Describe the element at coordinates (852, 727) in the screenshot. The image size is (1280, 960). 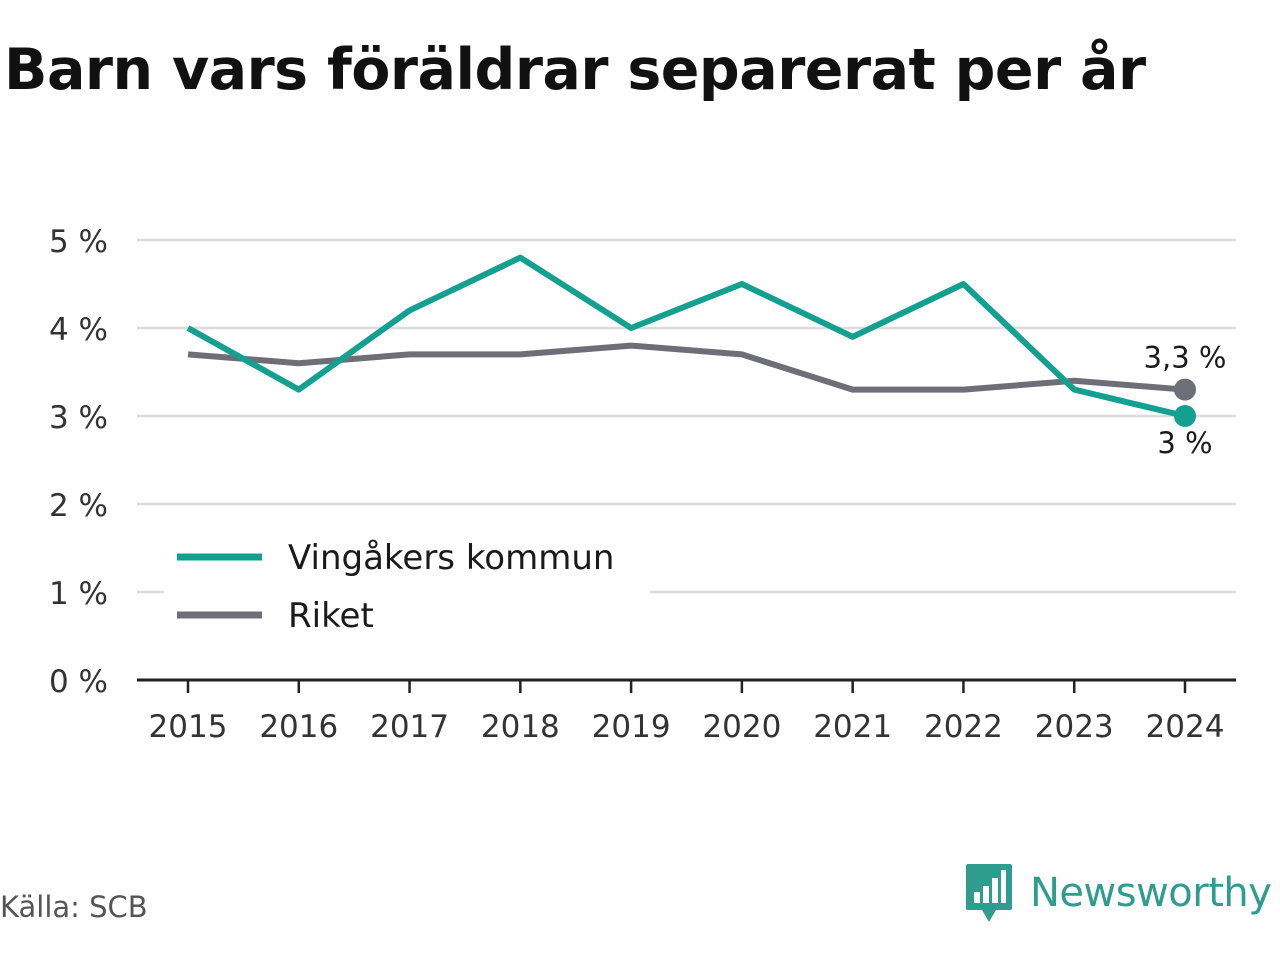
I see `x-tick-label: 2021` at that location.